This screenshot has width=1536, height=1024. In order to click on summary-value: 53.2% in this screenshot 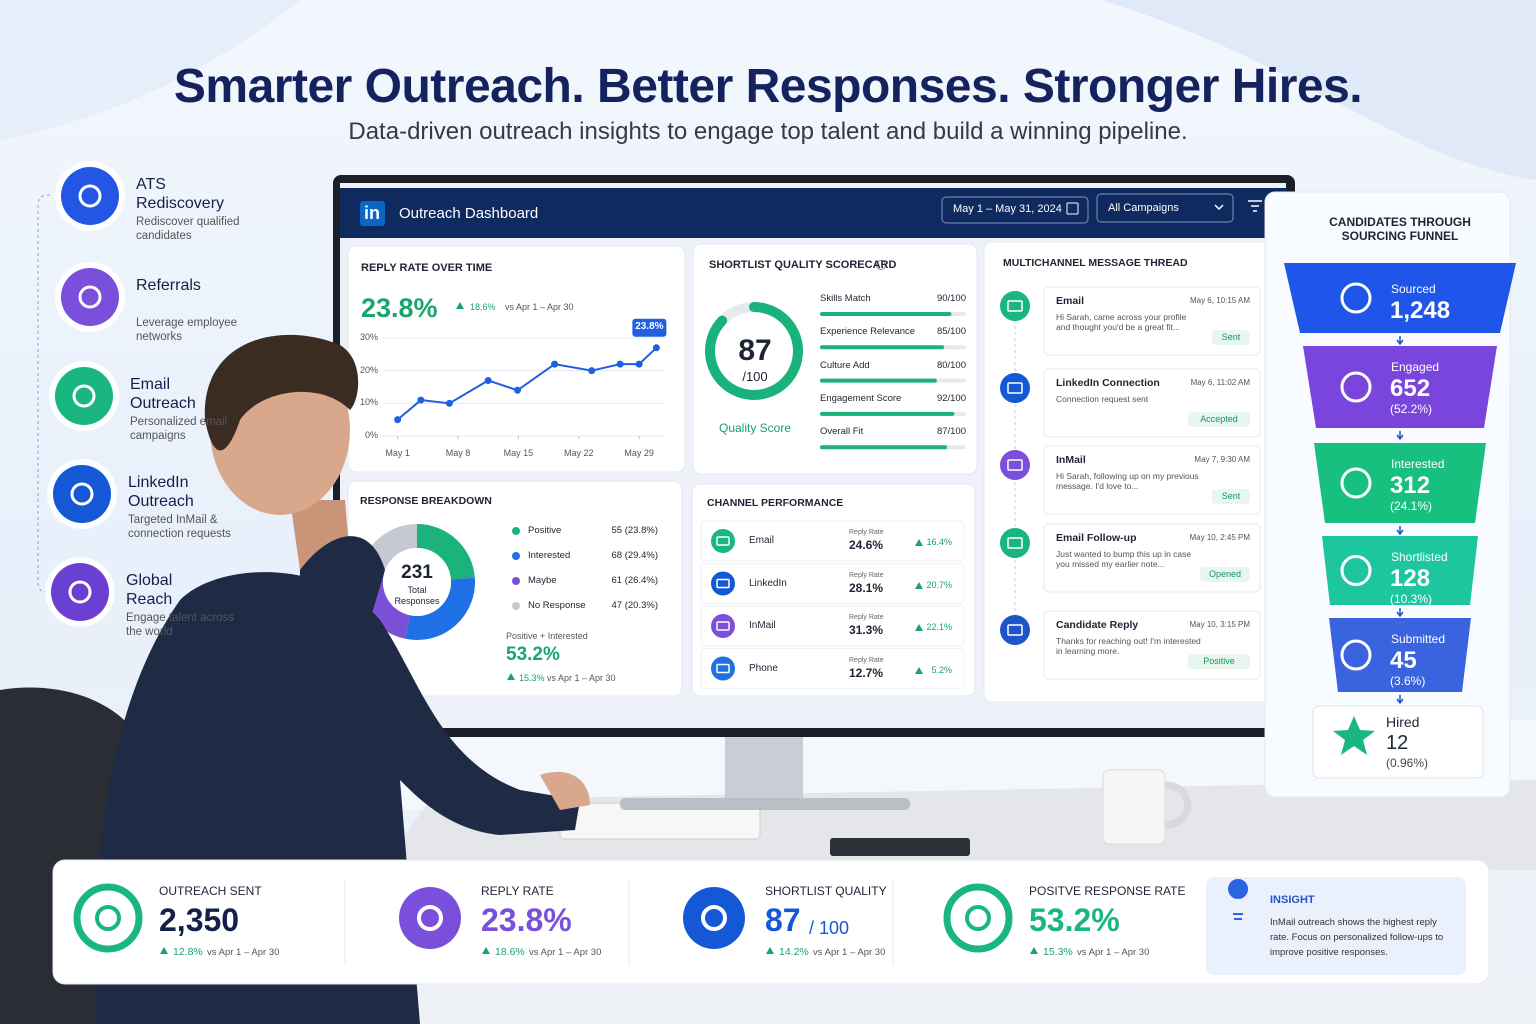, I will do `click(533, 654)`.